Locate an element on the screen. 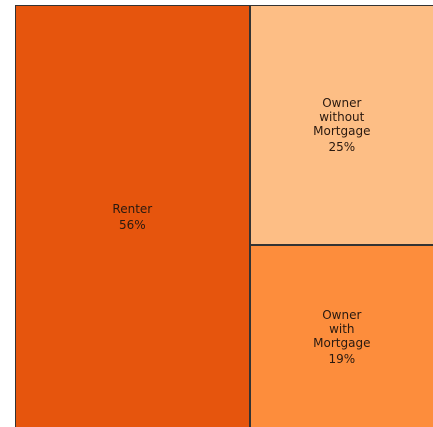  cell-label: Renter 56% is located at coordinates (132, 217).